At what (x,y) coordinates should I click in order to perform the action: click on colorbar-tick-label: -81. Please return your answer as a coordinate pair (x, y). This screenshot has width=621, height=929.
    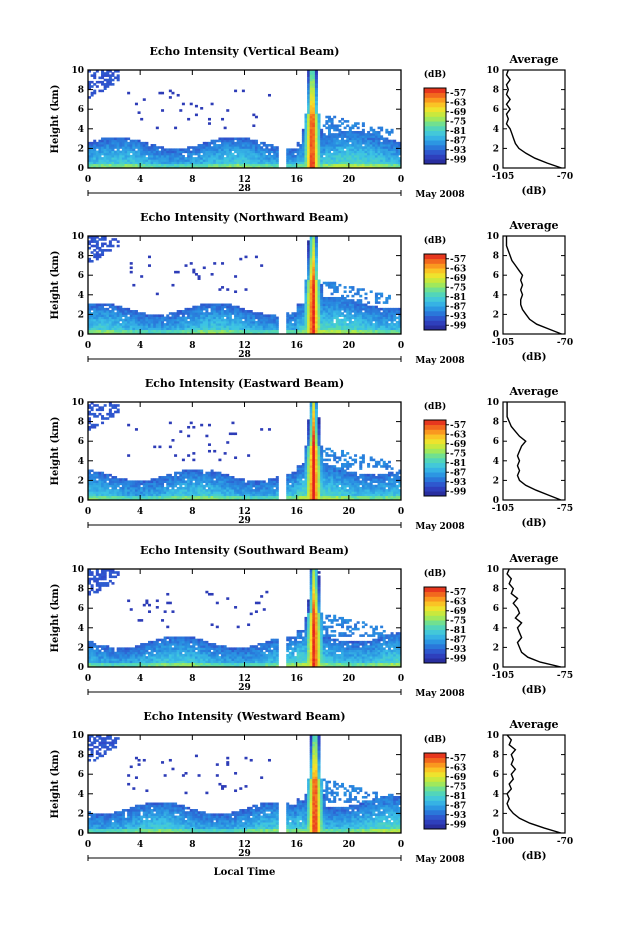
    Looking at the image, I should click on (458, 298).